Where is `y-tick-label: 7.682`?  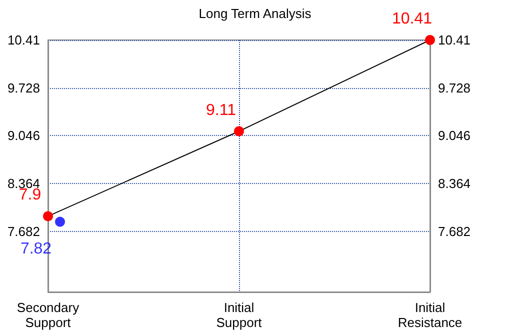
y-tick-label: 7.682 is located at coordinates (23, 231).